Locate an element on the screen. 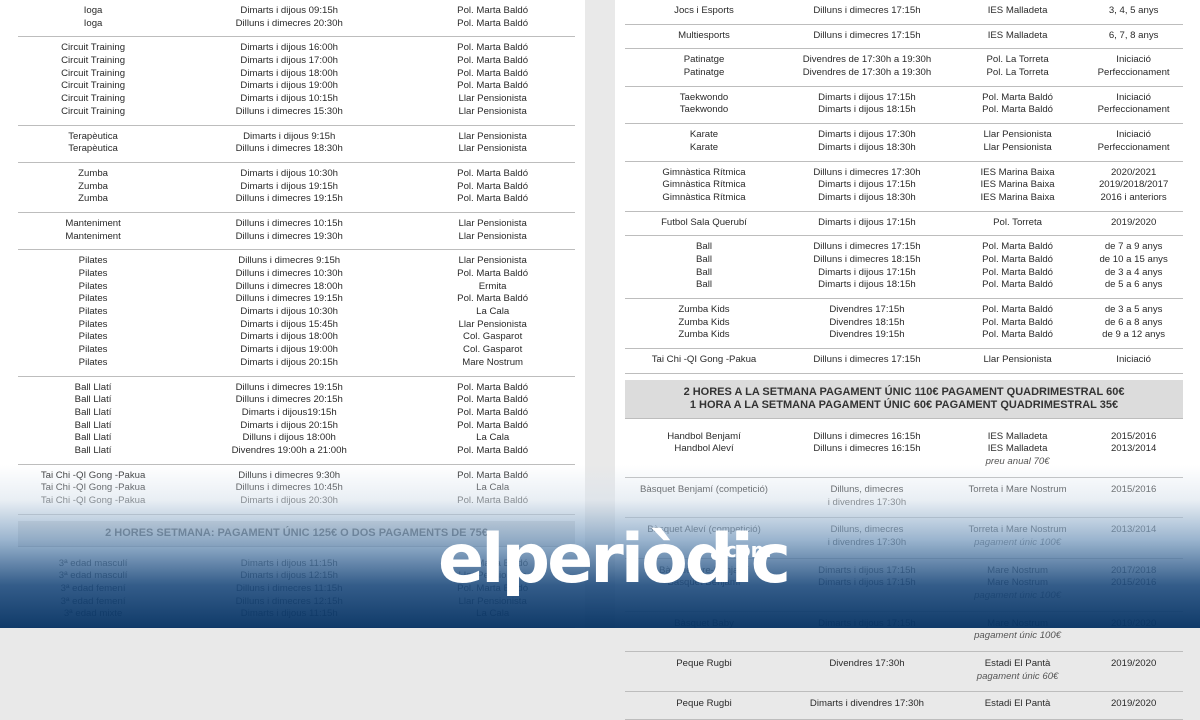 The width and height of the screenshot is (1200, 720). table-cell: Dimarts i dijous 17:00h is located at coordinates (289, 61).